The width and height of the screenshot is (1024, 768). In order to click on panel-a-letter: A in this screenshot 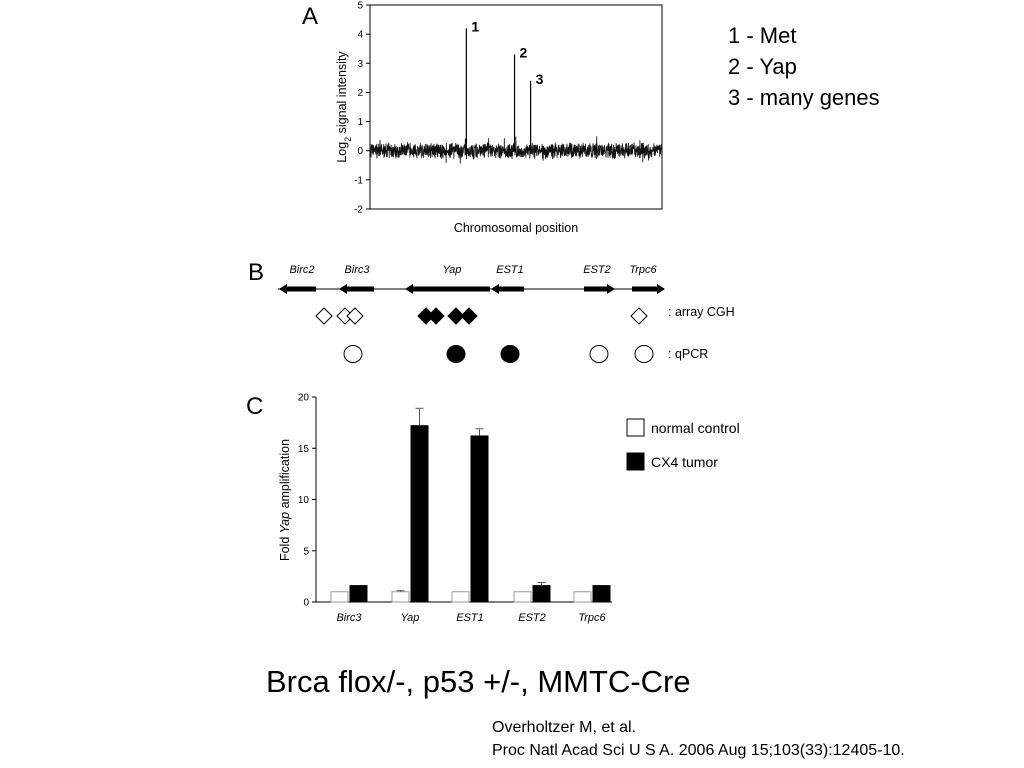, I will do `click(310, 16)`.